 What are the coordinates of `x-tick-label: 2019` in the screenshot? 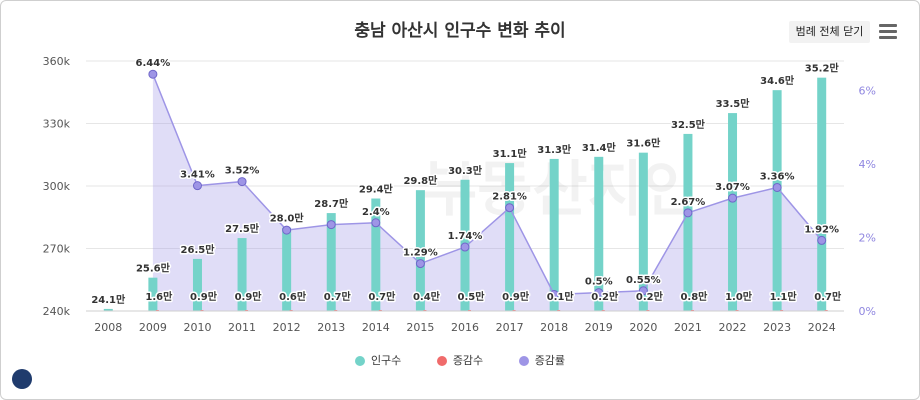 It's located at (599, 327).